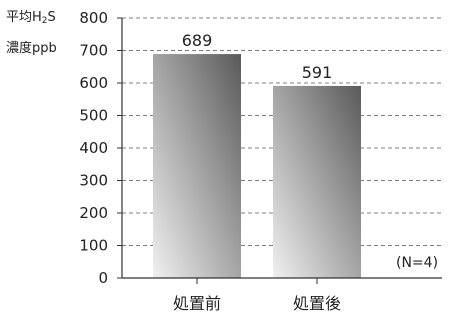 The width and height of the screenshot is (459, 320). What do you see at coordinates (93, 246) in the screenshot?
I see `y-tick-label: 100` at bounding box center [93, 246].